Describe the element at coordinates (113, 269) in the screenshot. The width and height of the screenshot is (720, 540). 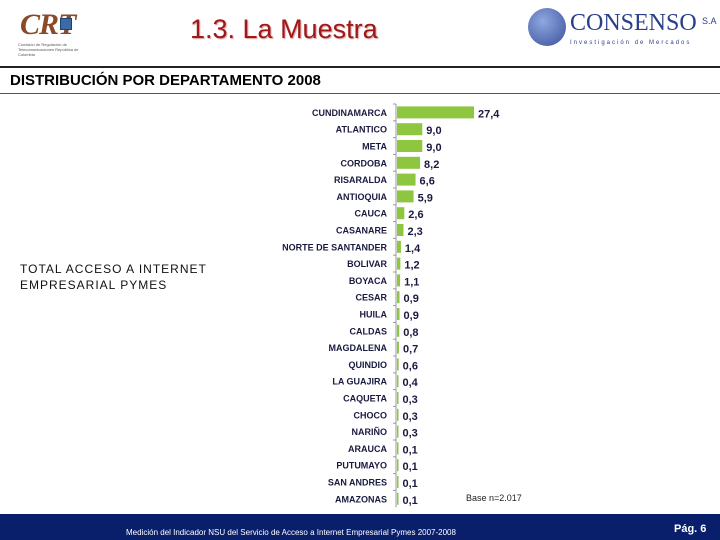
I see `side-label-line1: TOTAL ACCESO A INTERNET` at that location.